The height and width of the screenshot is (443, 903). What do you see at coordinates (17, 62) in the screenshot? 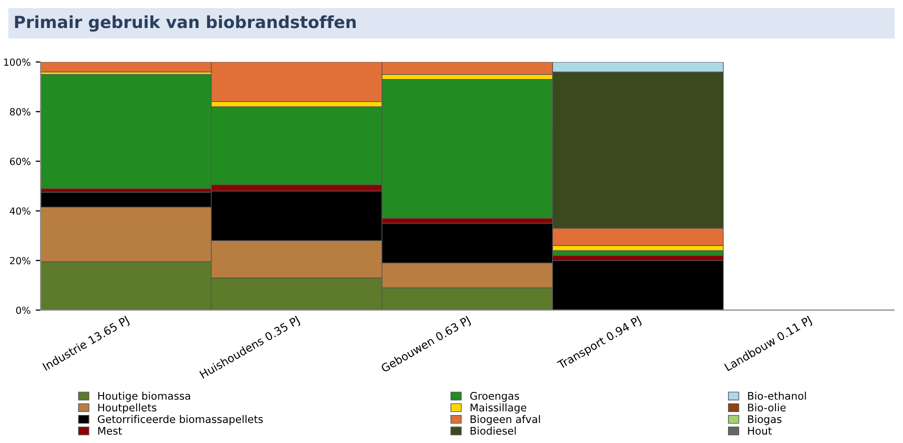
I see `y-tick-label: 100%` at bounding box center [17, 62].